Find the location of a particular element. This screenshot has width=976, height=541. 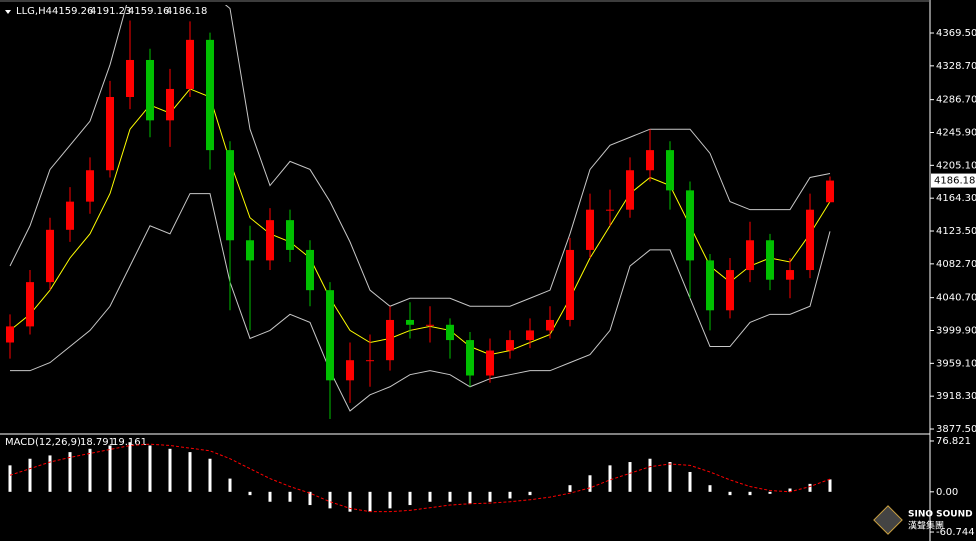

y-tick-label: 4286.70 is located at coordinates (956, 100).